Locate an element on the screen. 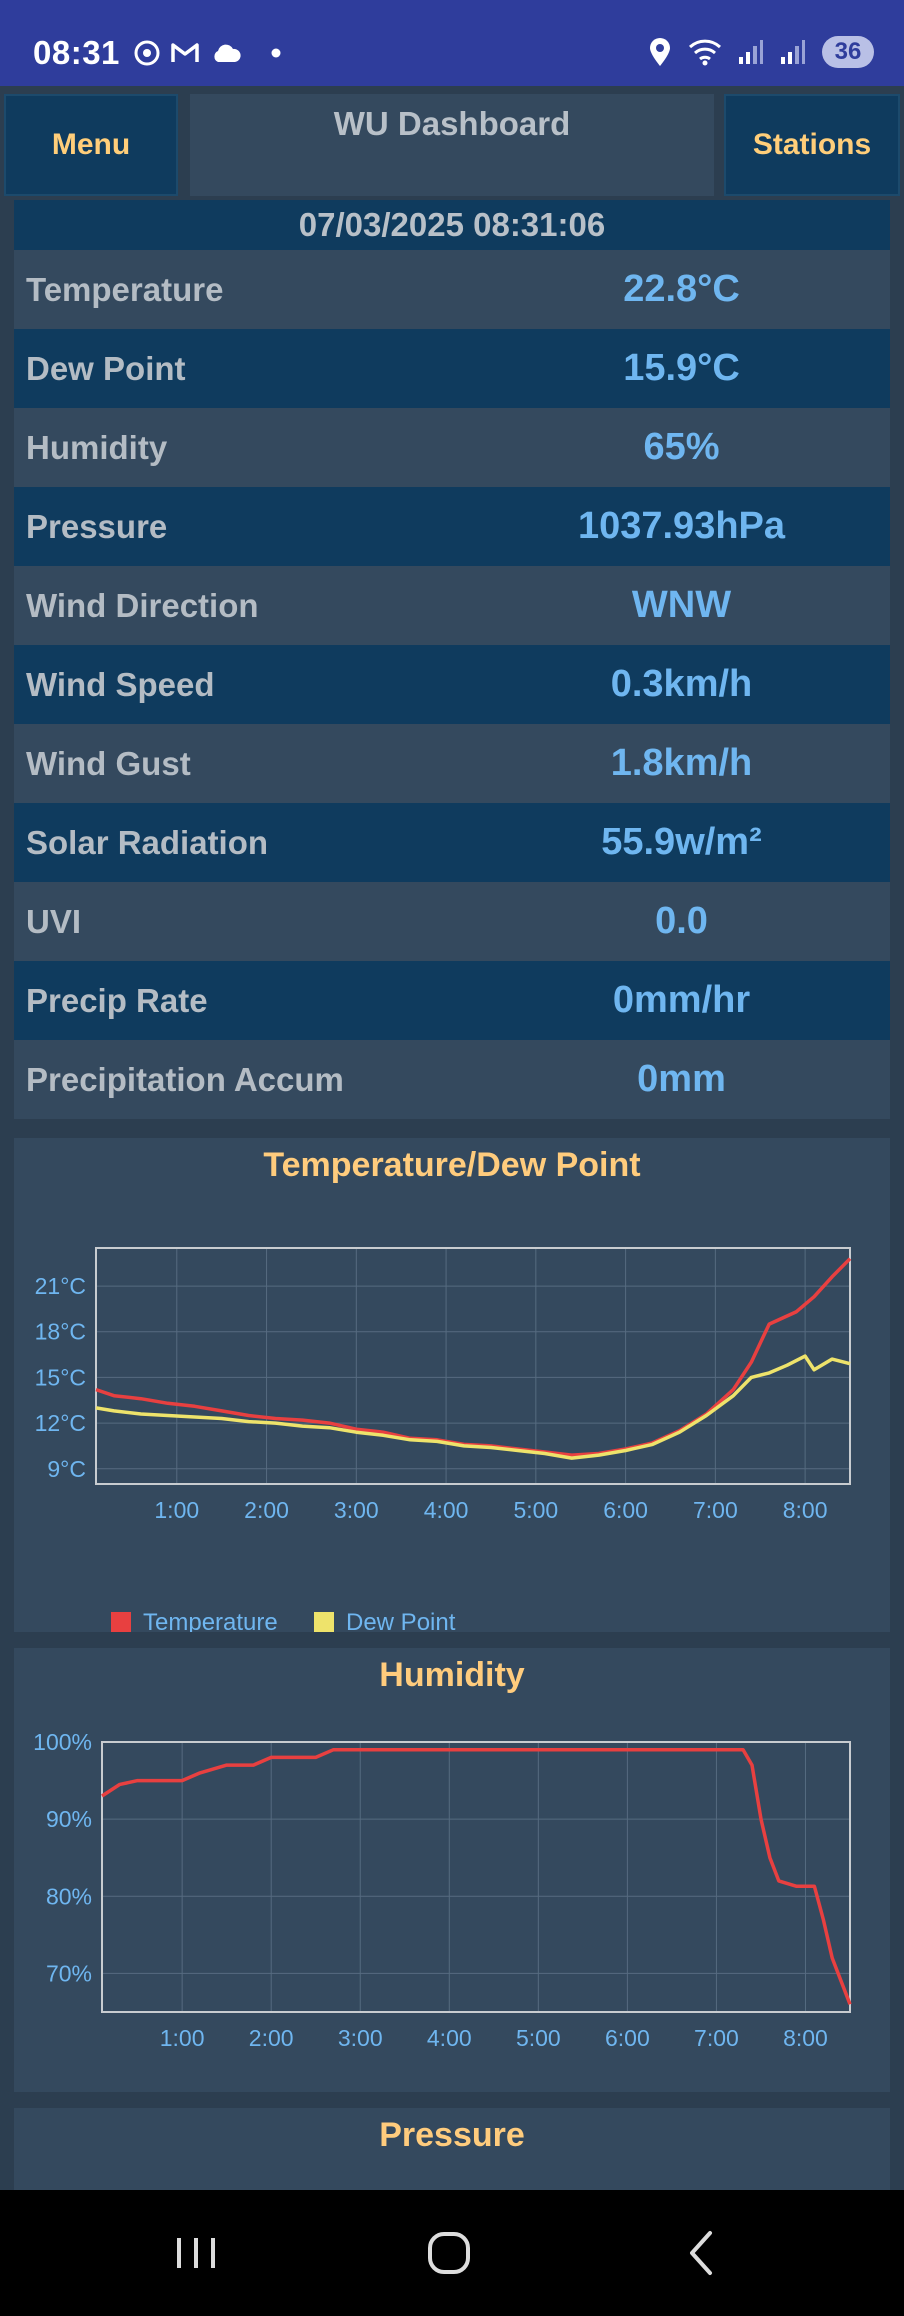 This screenshot has height=2316, width=904. reading-row-temperature: Temperature 22.8°C is located at coordinates (452, 289).